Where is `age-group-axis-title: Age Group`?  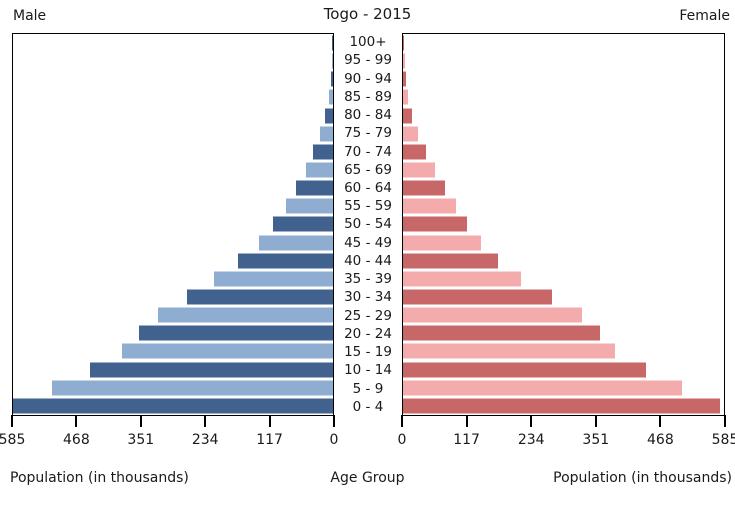 age-group-axis-title: Age Group is located at coordinates (367, 478).